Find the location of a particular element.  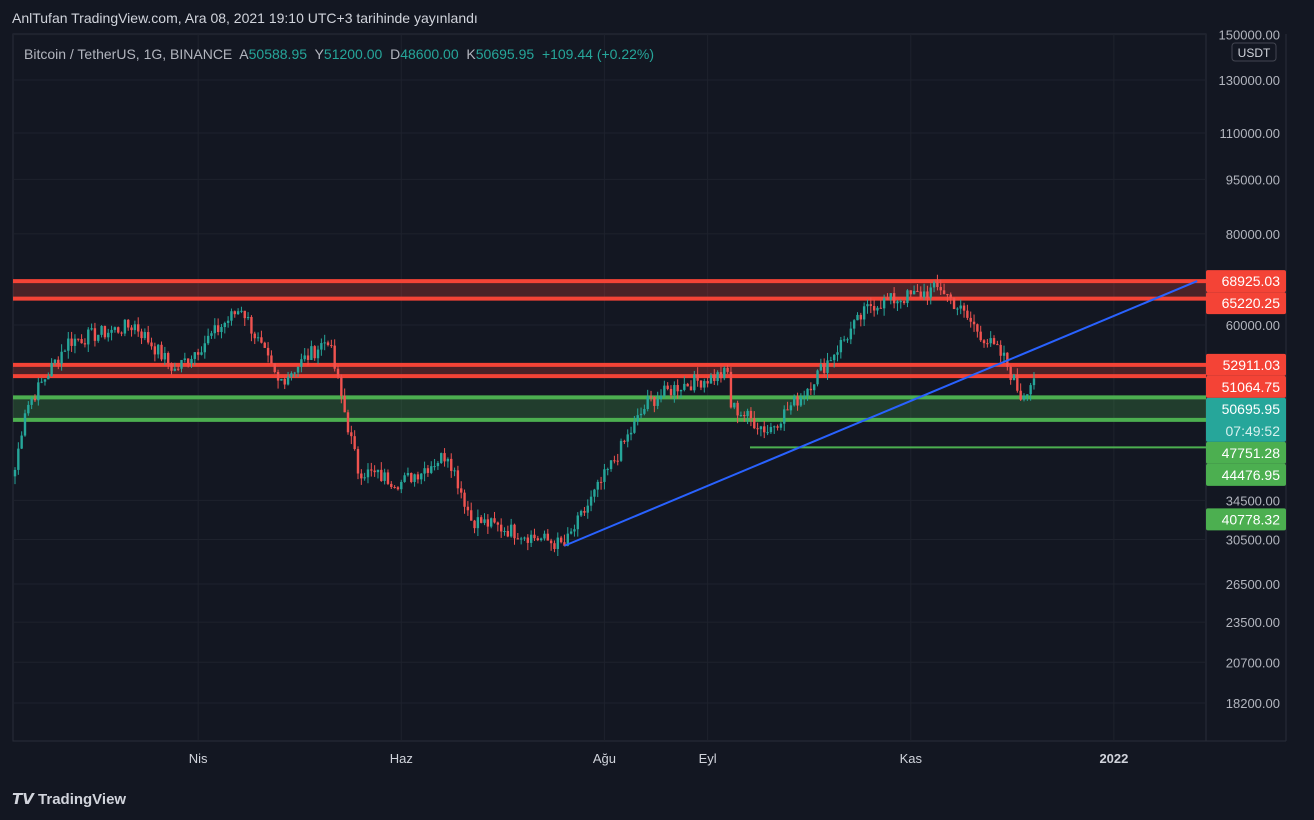

y-tick-label: 26500.00 is located at coordinates (1253, 584).